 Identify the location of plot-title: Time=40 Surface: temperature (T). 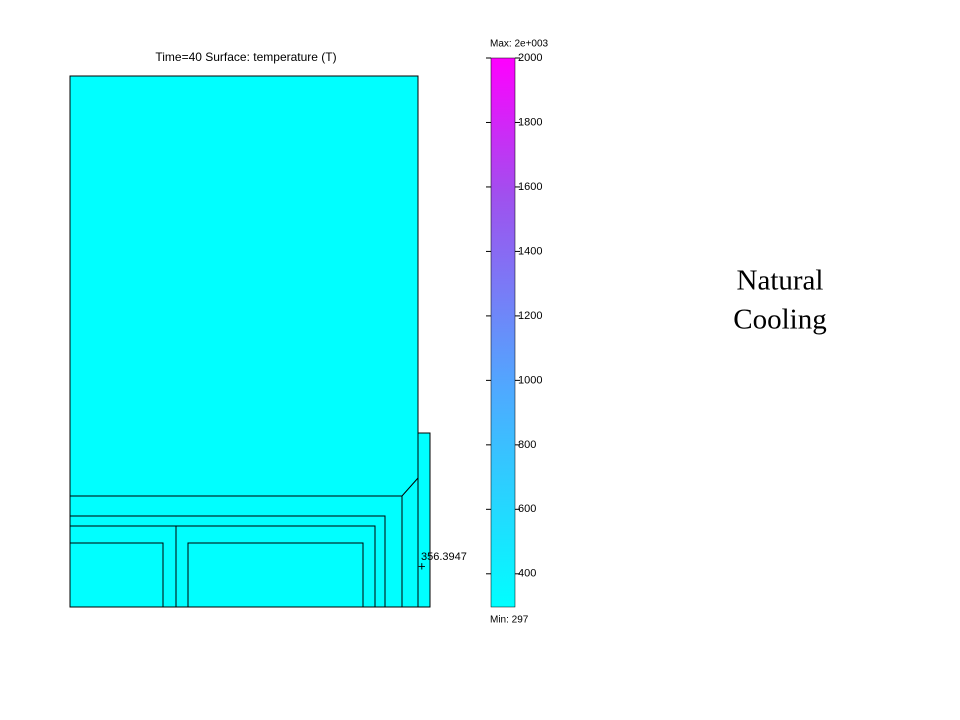
(245, 57).